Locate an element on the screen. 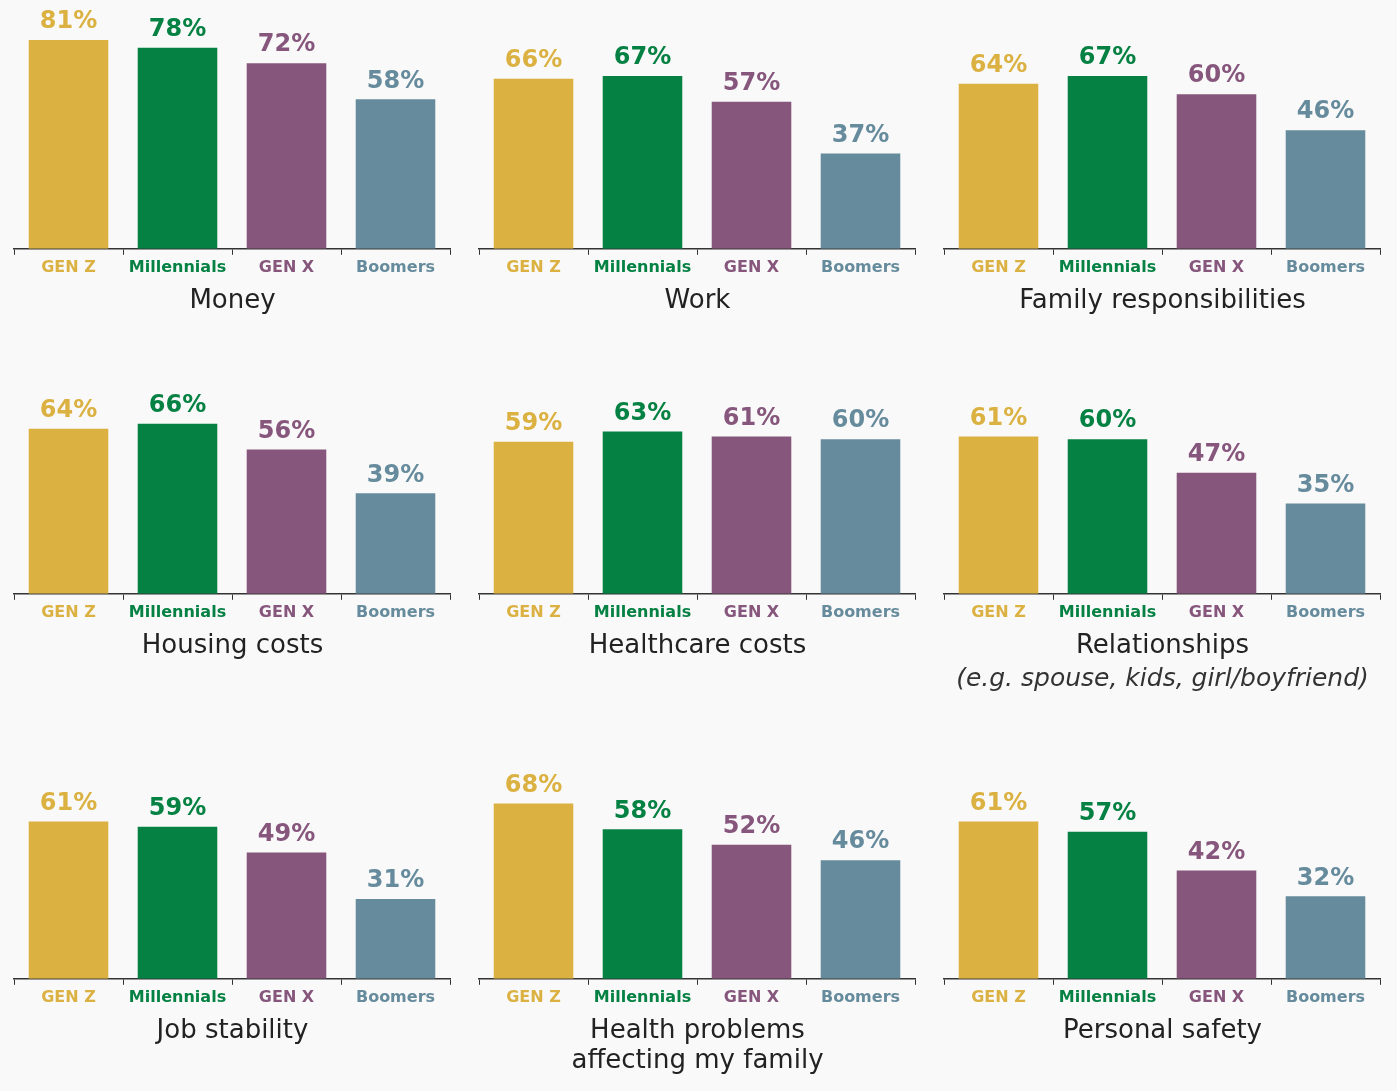 This screenshot has width=1397, height=1091. data-label: 72% is located at coordinates (286, 43).